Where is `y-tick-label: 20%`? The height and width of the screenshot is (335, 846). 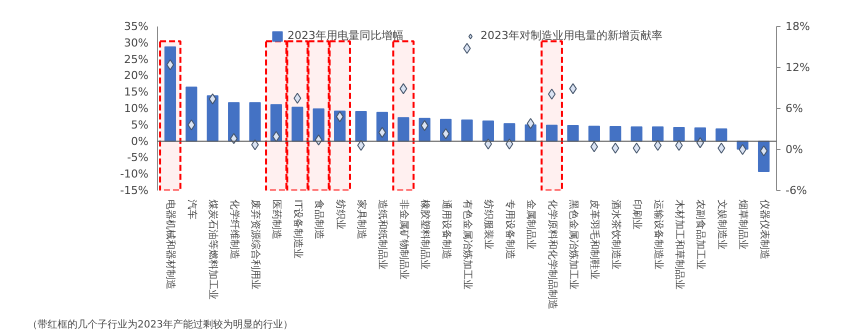 y-tick-label: 20% is located at coordinates (136, 75).